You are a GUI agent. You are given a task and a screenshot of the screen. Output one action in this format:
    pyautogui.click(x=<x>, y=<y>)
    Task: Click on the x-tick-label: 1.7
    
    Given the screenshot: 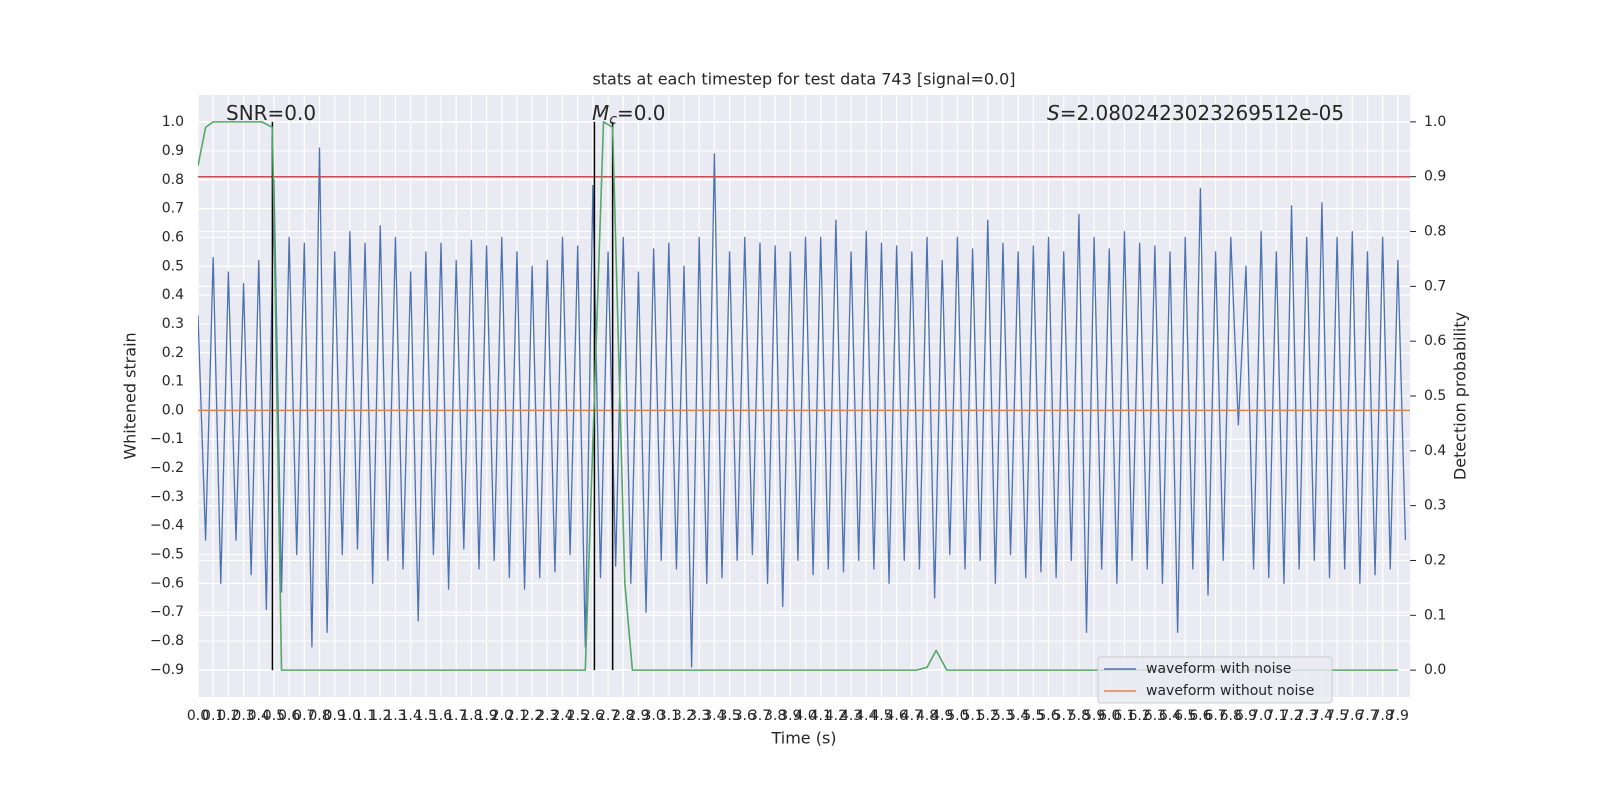 What is the action you would take?
    pyautogui.click(x=456, y=716)
    